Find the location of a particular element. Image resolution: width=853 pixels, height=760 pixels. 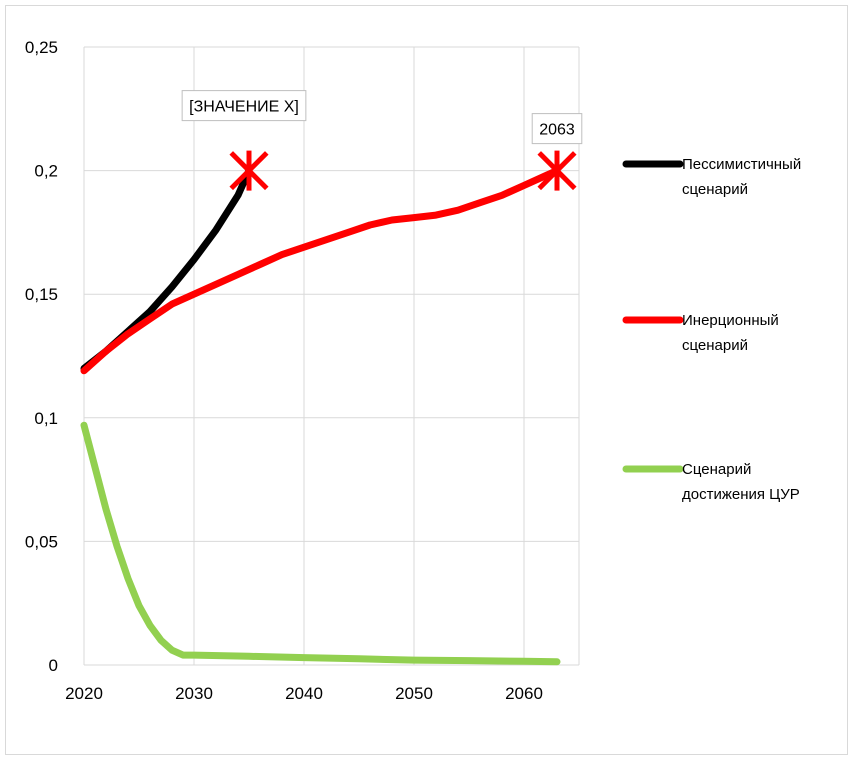

y-tick-label: 0,15 is located at coordinates (41, 294).